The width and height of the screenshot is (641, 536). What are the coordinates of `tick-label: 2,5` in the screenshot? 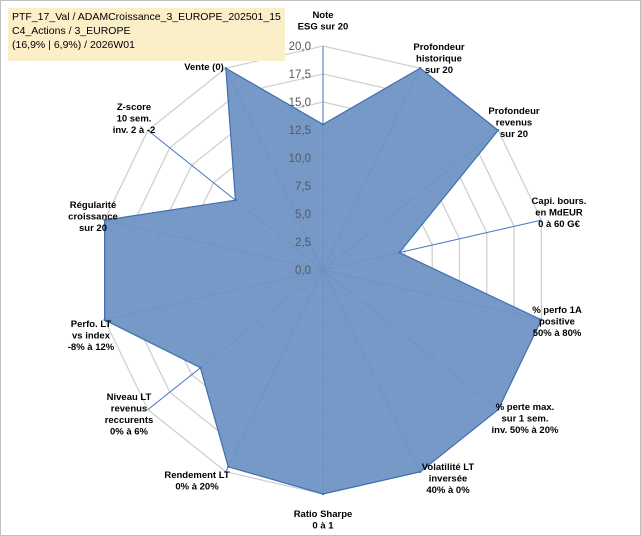 It's located at (303, 243).